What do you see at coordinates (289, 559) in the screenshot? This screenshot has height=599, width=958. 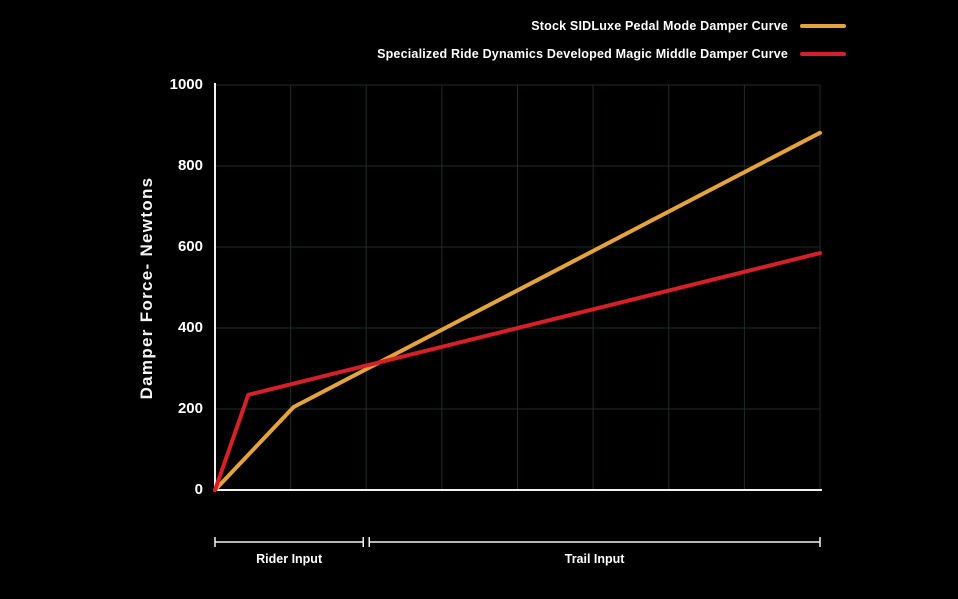 I see `x-annotation-label: Rider Input` at bounding box center [289, 559].